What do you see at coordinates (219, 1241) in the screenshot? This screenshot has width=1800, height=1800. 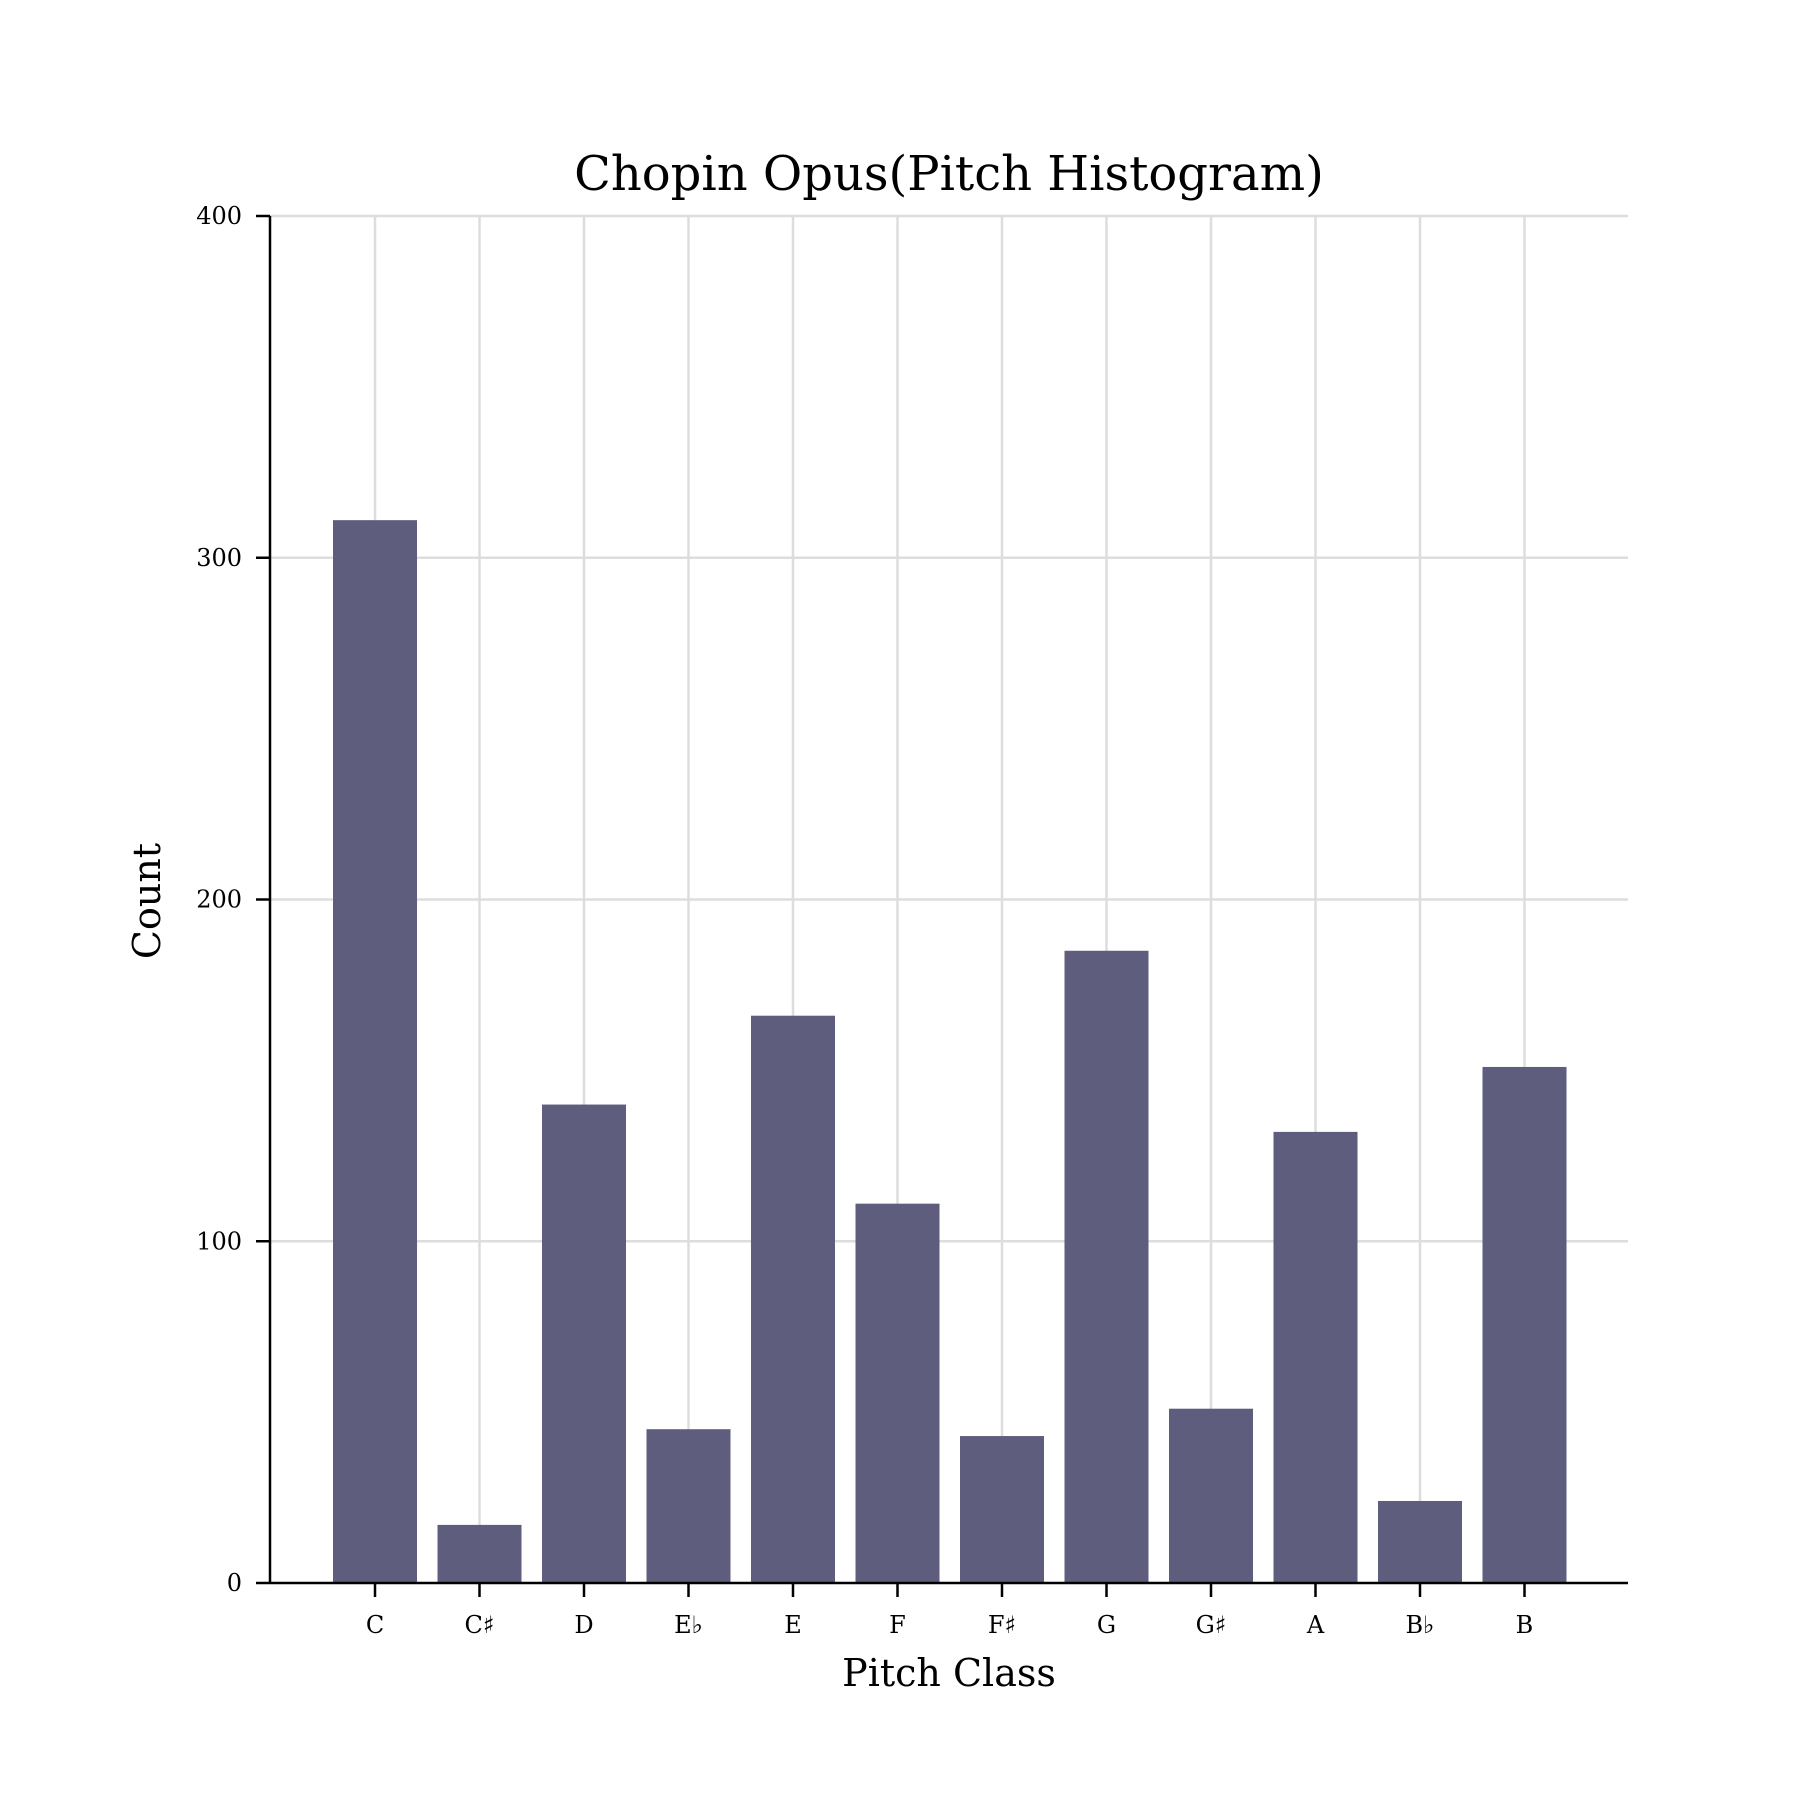 I see `y-tick-label: 100` at bounding box center [219, 1241].